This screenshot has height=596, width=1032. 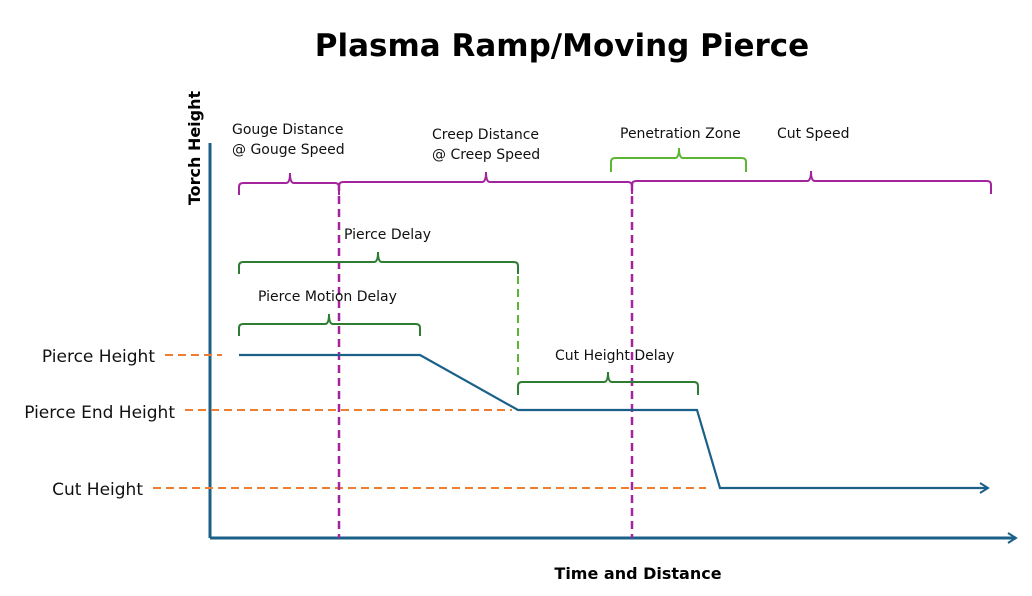 What do you see at coordinates (485, 135) in the screenshot?
I see `creep-distance-label: Creep Distance` at bounding box center [485, 135].